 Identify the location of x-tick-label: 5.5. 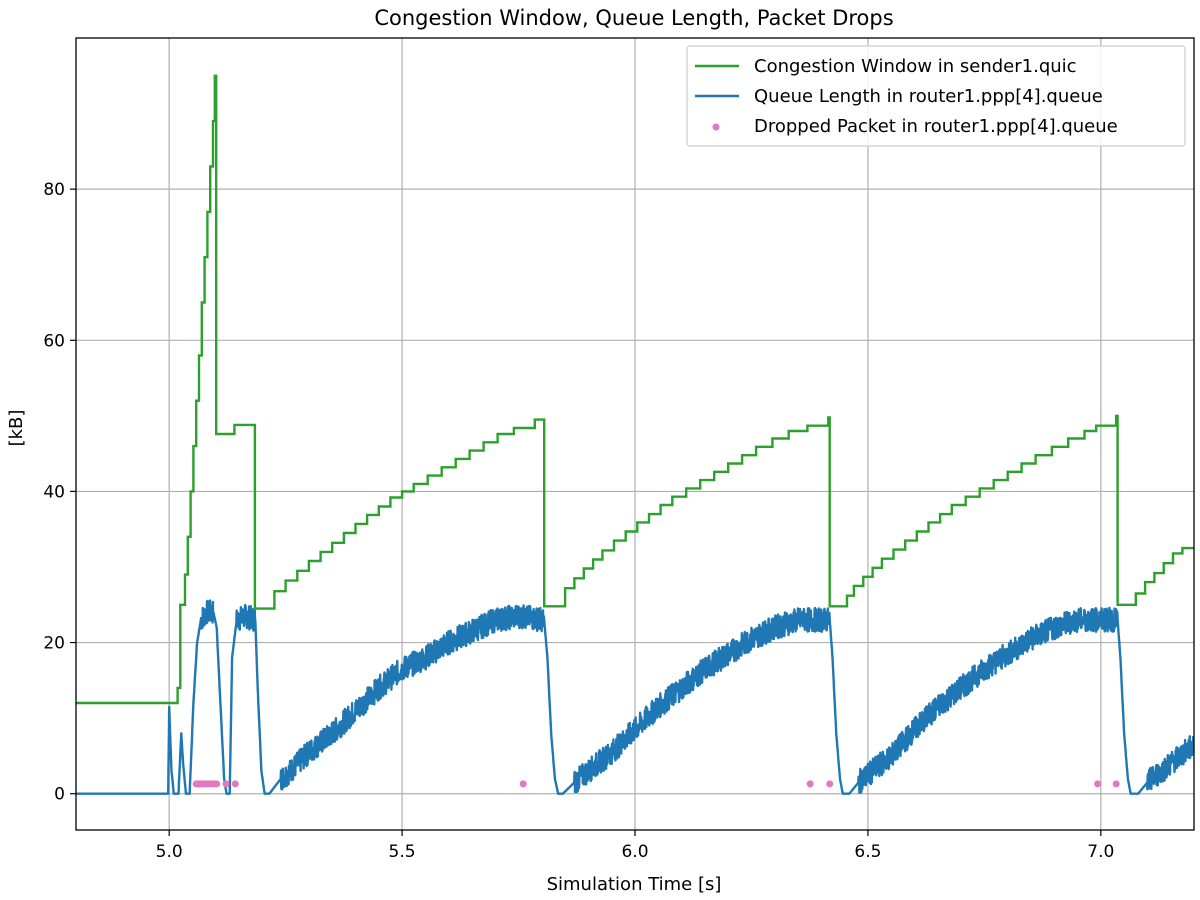
(402, 852).